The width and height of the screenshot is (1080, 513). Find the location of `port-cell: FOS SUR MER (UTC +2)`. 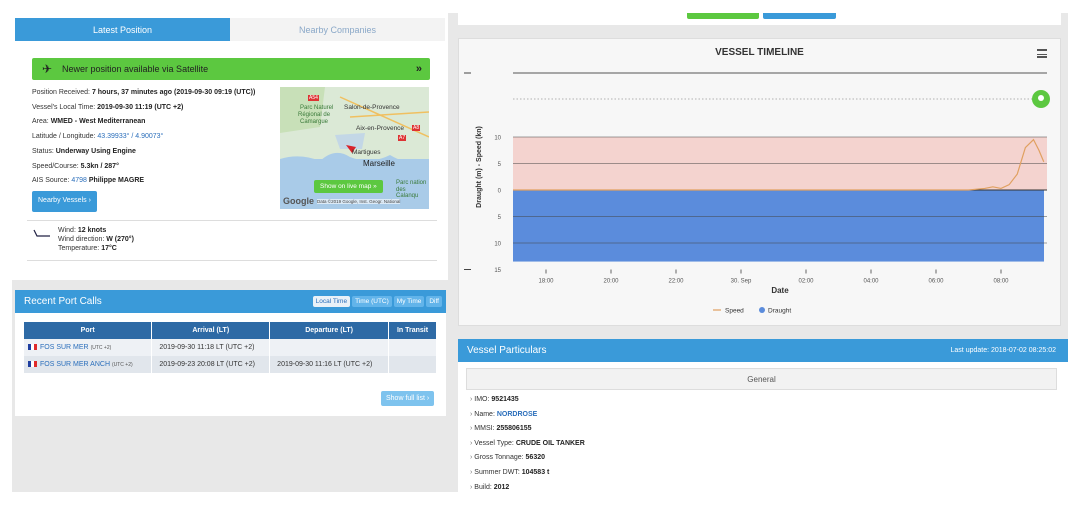

port-cell: FOS SUR MER (UTC +2) is located at coordinates (88, 347).